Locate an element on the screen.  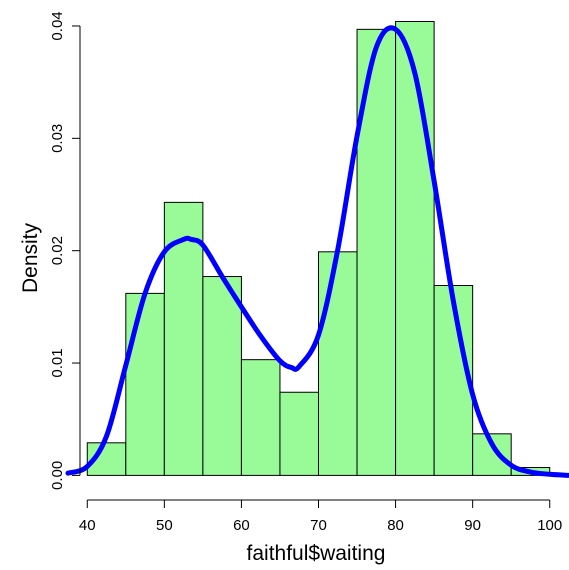
x-axis-label: faithful$waiting is located at coordinates (316, 553).